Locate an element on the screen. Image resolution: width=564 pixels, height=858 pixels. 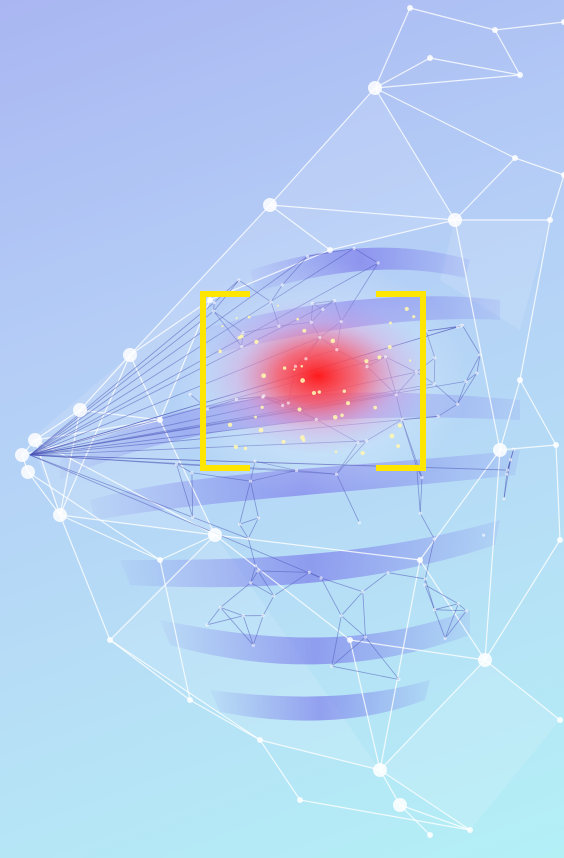
focus-bracket-right-icon is located at coordinates (401, 381).